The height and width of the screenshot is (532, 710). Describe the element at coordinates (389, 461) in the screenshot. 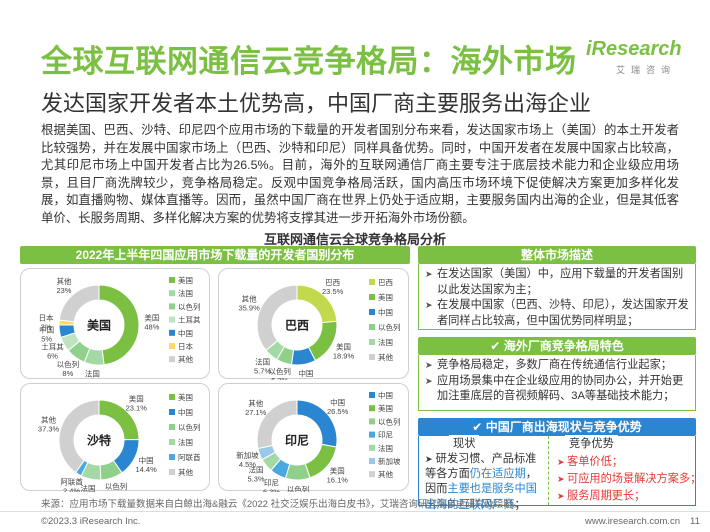

I see `legend-label: 新加坡` at that location.